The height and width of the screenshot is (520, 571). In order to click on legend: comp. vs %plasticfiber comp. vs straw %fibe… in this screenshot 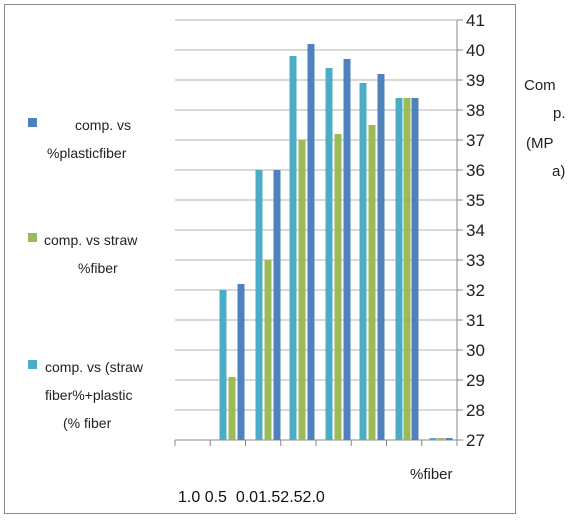, I will do `click(86, 274)`.